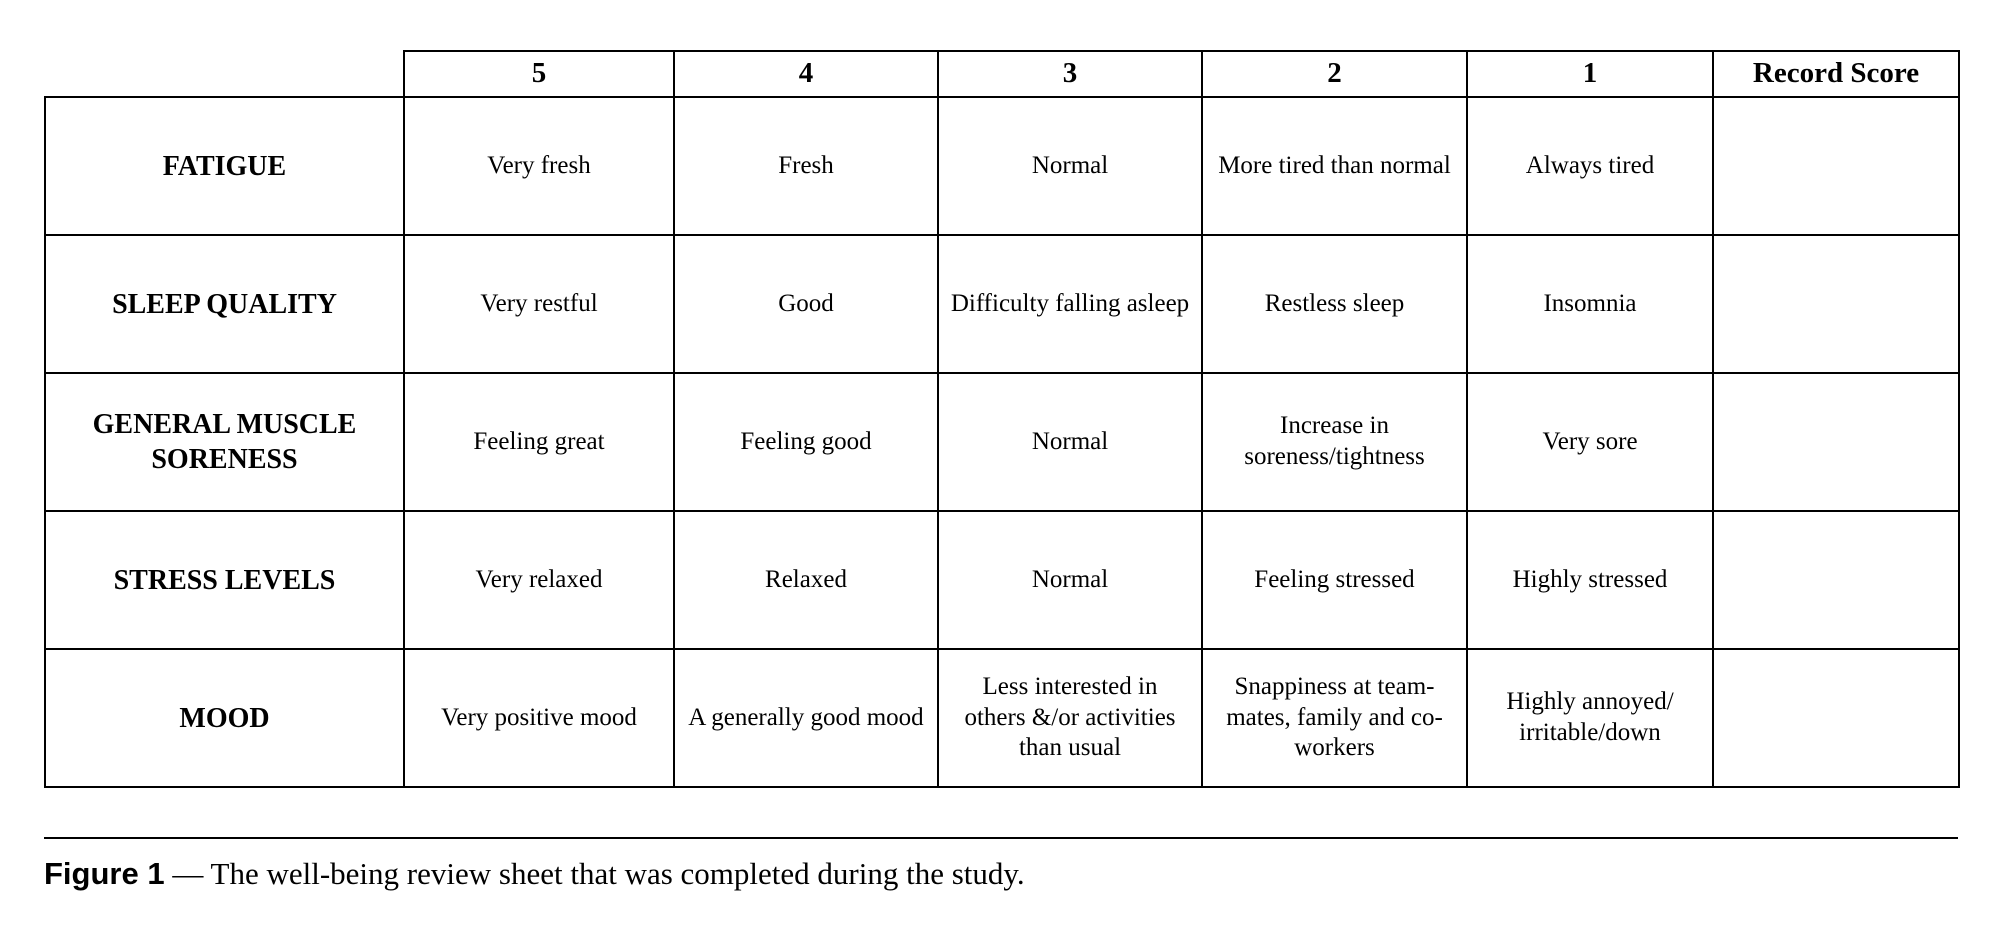 Image resolution: width=2000 pixels, height=942 pixels. Describe the element at coordinates (1590, 580) in the screenshot. I see `table-cell: Highly stressed` at that location.